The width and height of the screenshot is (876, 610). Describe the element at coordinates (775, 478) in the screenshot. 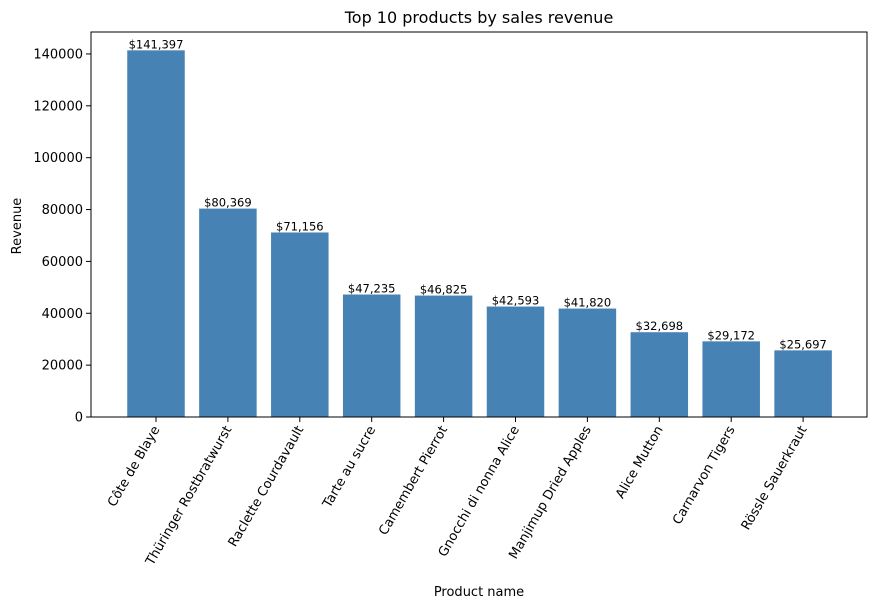

I see `x-tick-label: Rössle Sauerkraut` at that location.